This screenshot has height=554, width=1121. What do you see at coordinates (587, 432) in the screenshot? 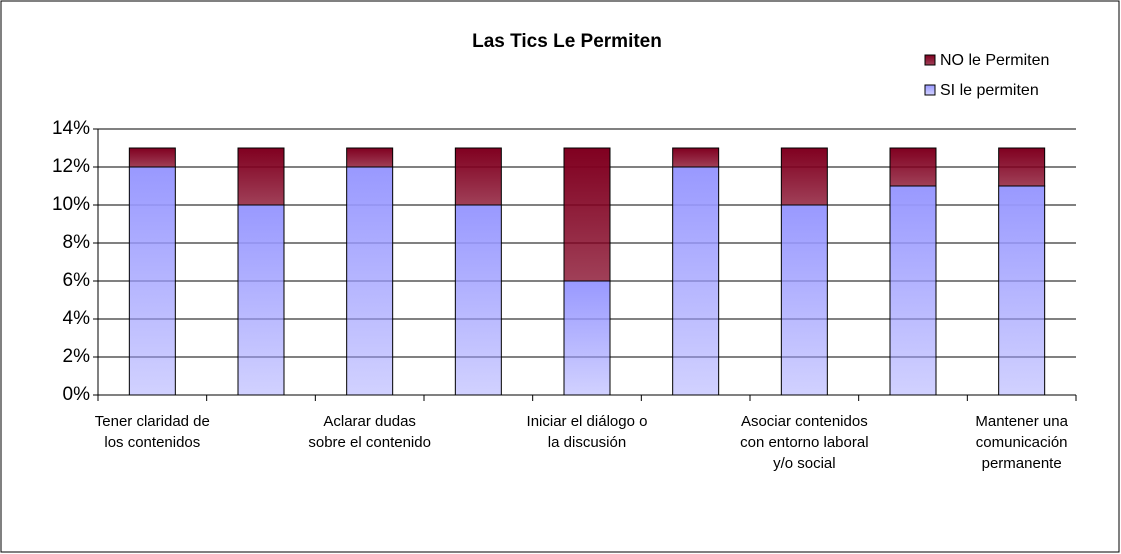
I see `x-tick-label: Iniciar el diálogo o la discusión` at bounding box center [587, 432].